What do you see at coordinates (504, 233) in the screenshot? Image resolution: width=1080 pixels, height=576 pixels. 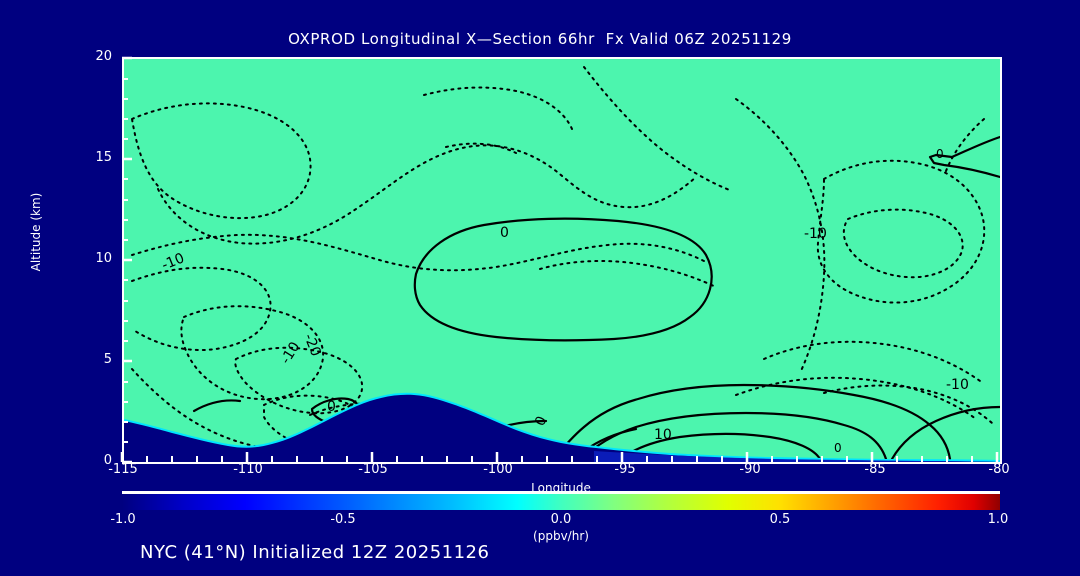 I see `contour-label-zero-central: 0` at bounding box center [504, 233].